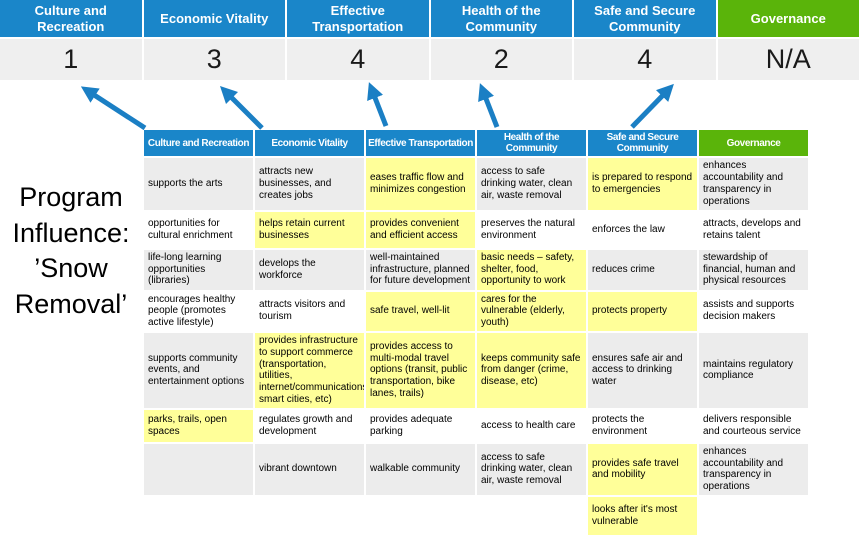 Image resolution: width=859 pixels, height=537 pixels. What do you see at coordinates (642, 143) in the screenshot?
I see `matrix-column-header: Safe and Secure Community` at bounding box center [642, 143].